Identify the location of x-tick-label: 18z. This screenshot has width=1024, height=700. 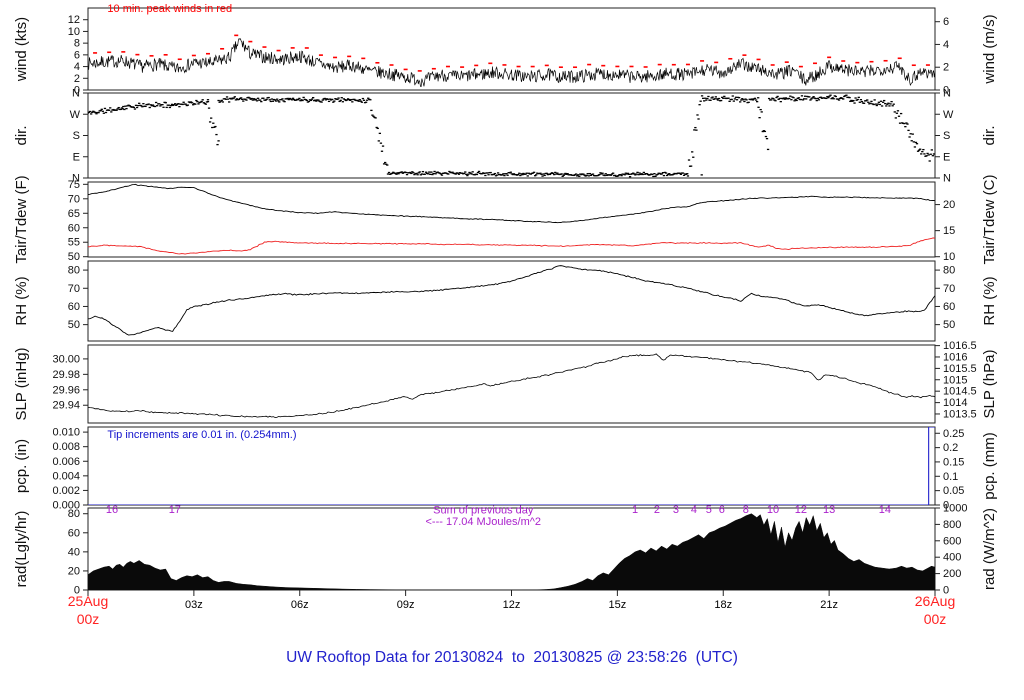
(723, 605).